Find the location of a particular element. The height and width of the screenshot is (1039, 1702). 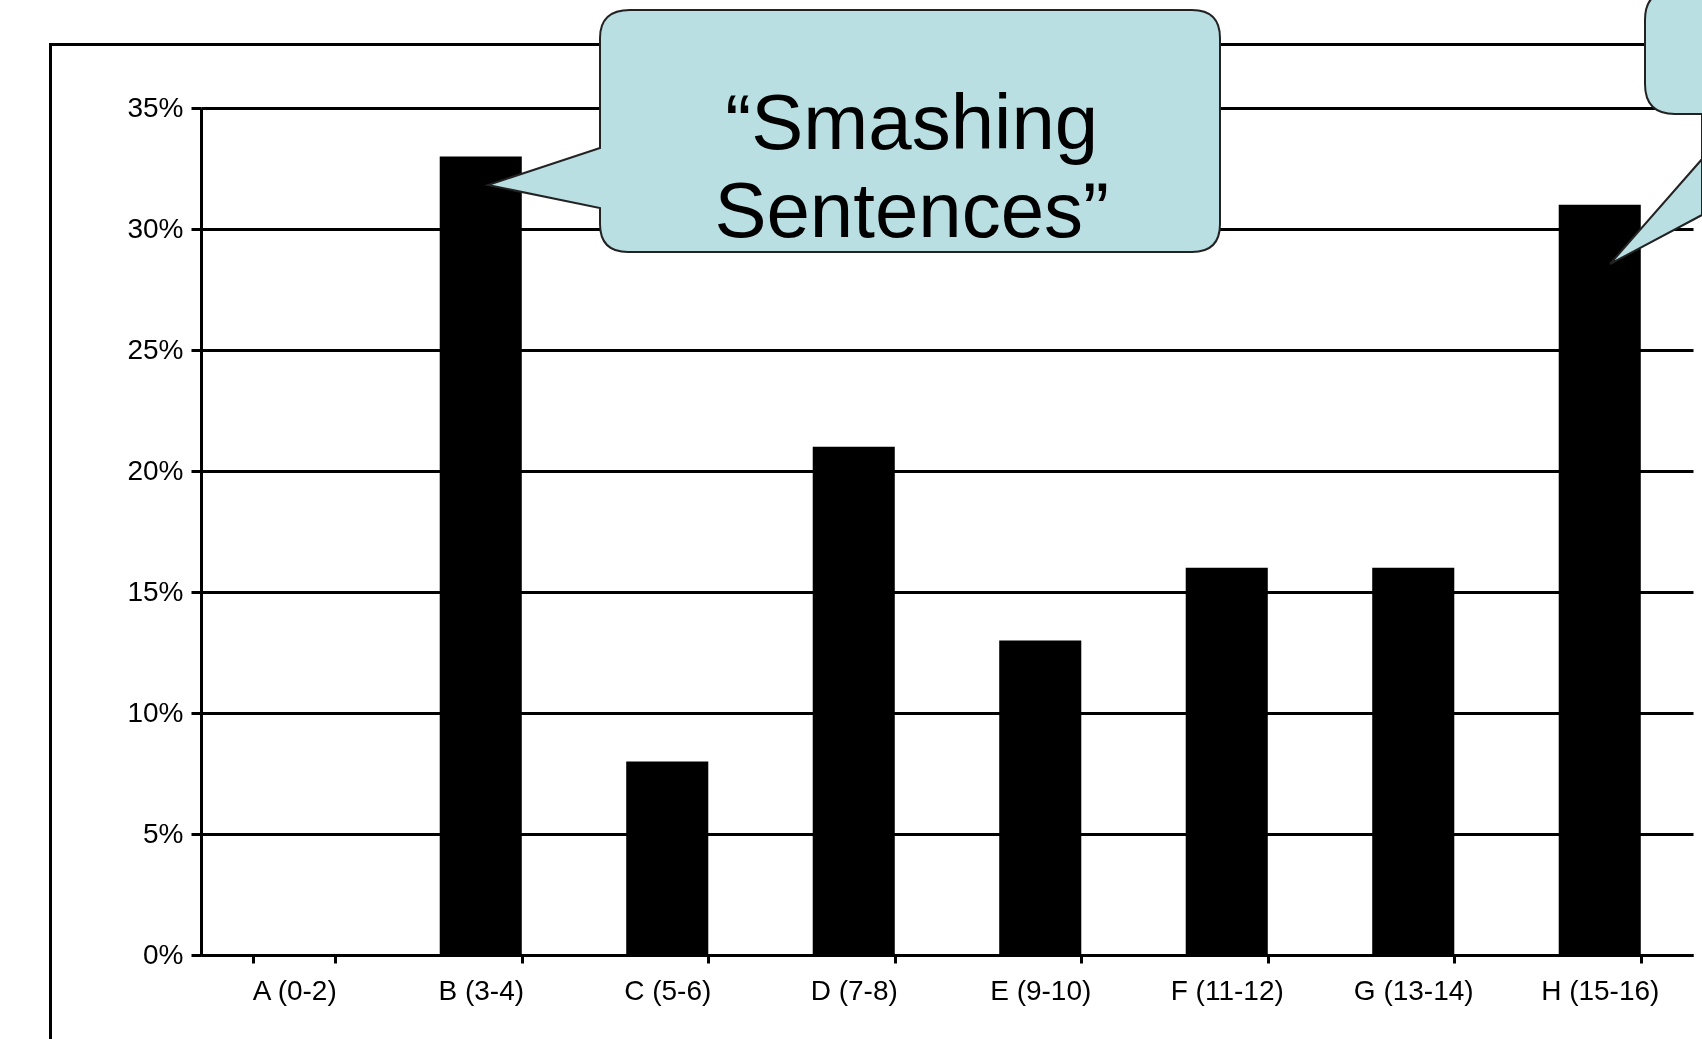

y-tick-label: 0% is located at coordinates (163, 954).